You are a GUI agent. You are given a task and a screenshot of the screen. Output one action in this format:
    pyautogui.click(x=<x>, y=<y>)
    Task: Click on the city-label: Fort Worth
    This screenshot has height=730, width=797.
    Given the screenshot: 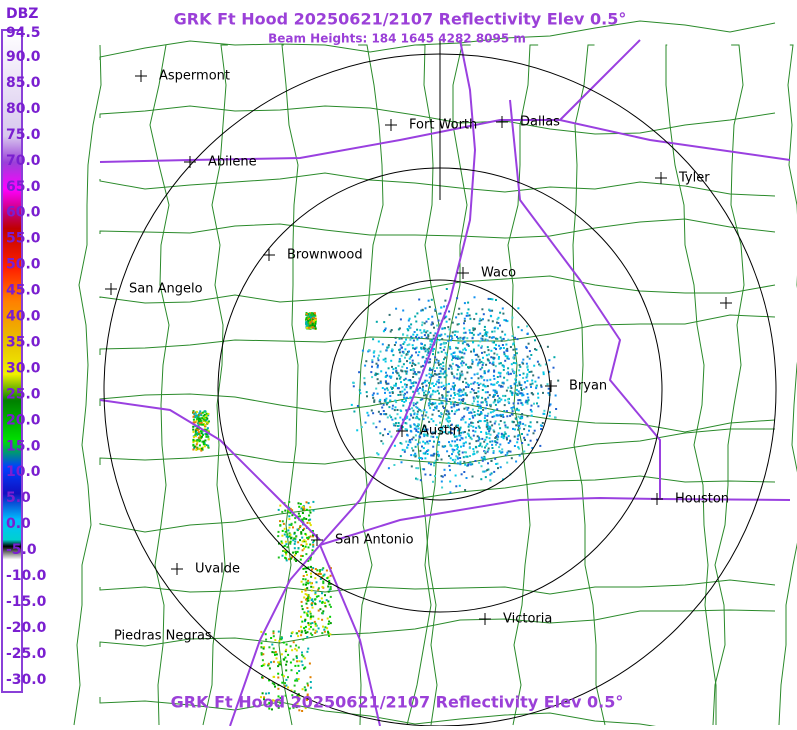 What is the action you would take?
    pyautogui.click(x=443, y=125)
    